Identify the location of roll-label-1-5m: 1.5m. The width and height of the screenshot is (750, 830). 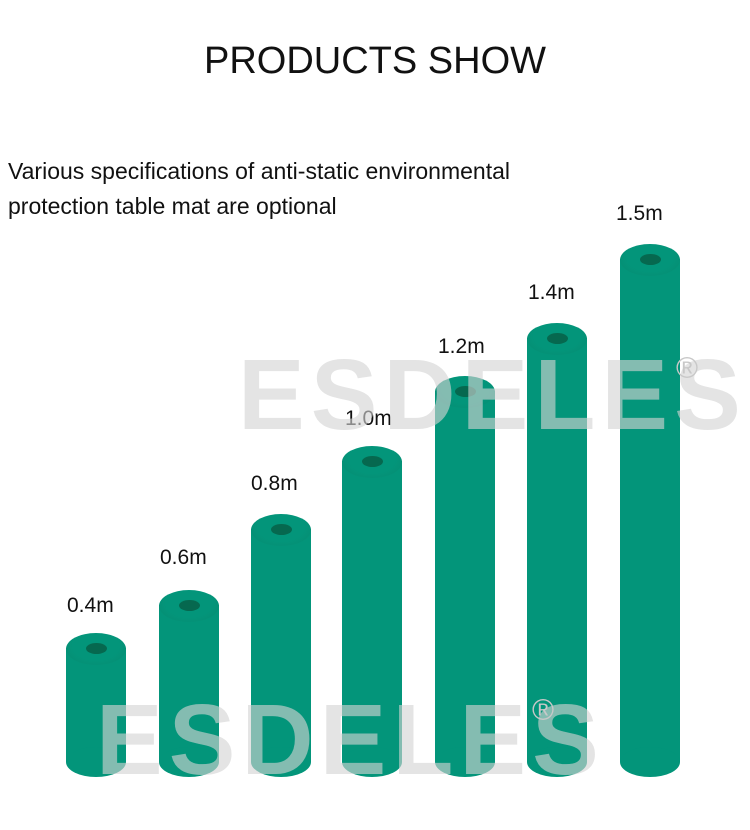
(639, 213).